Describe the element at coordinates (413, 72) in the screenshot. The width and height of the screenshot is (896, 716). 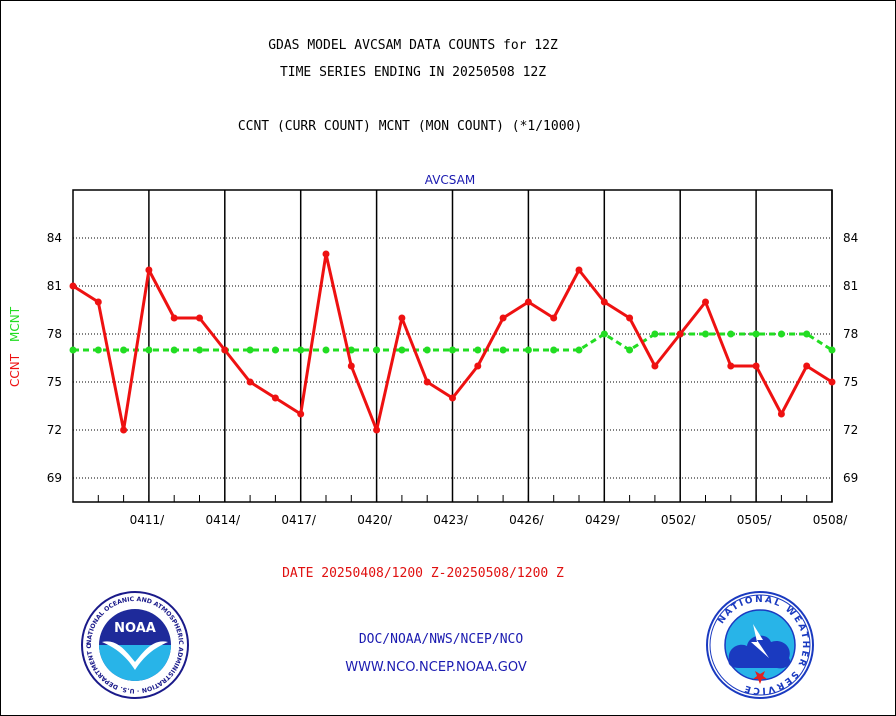
I see `chart-title-line2: TIME SERIES ENDING IN 20250508 12Z` at that location.